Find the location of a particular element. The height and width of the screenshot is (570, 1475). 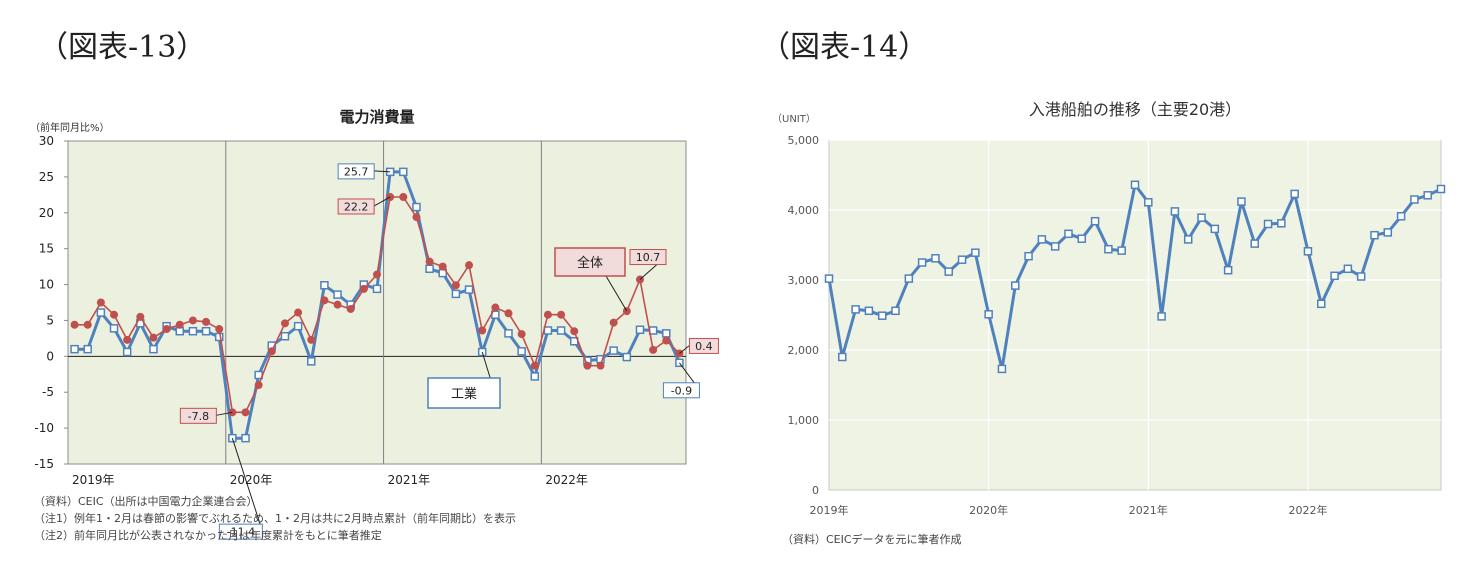

left-annotation-label: 25.7 is located at coordinates (356, 171).